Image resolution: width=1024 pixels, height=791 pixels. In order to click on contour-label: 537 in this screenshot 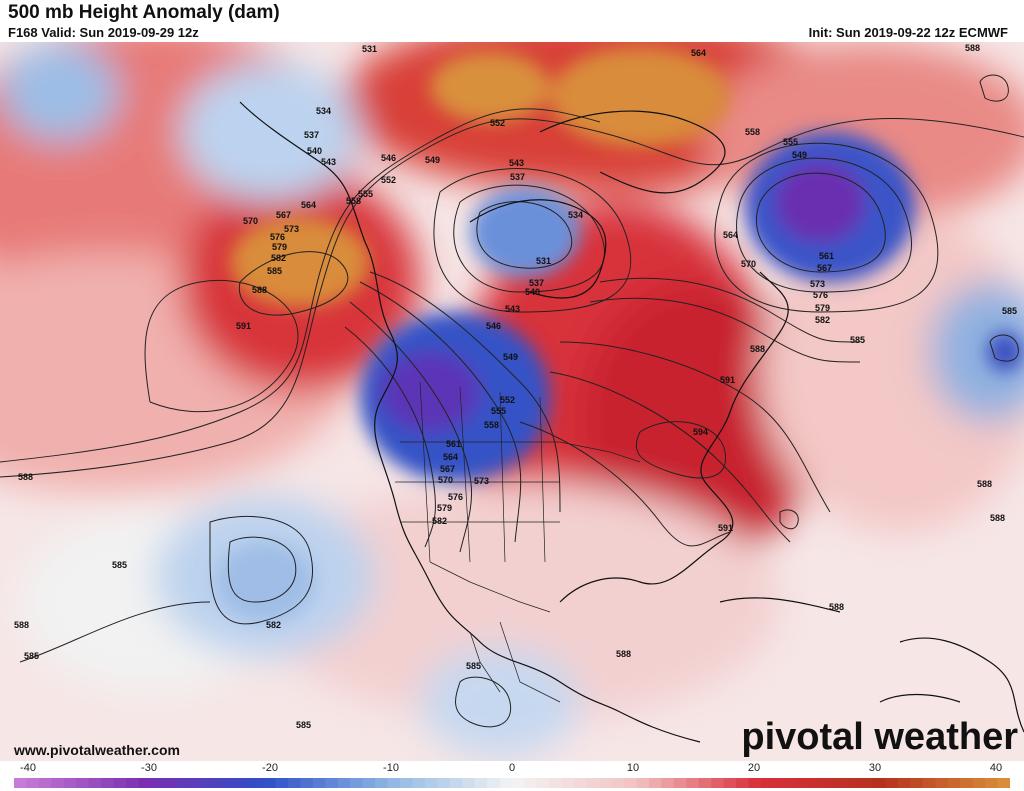, I will do `click(536, 283)`.